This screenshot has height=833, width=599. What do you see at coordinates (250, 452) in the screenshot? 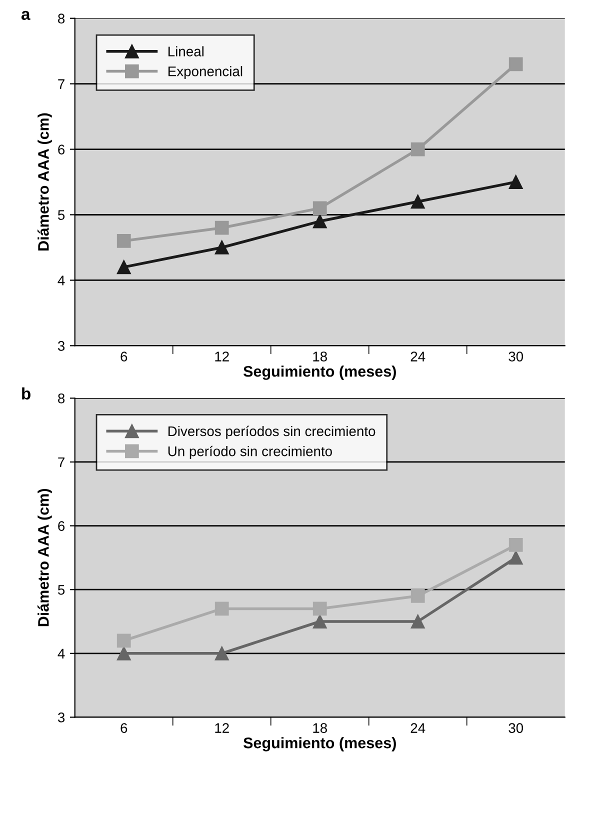
I see `legend-label: Un período sin crecimiento` at bounding box center [250, 452].